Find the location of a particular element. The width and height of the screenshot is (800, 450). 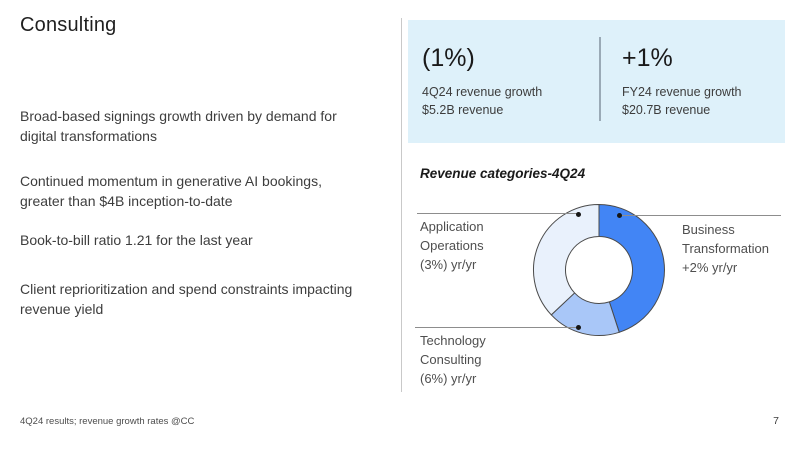

metric-4q24-caption-line2: $5.2B revenue is located at coordinates (463, 110).